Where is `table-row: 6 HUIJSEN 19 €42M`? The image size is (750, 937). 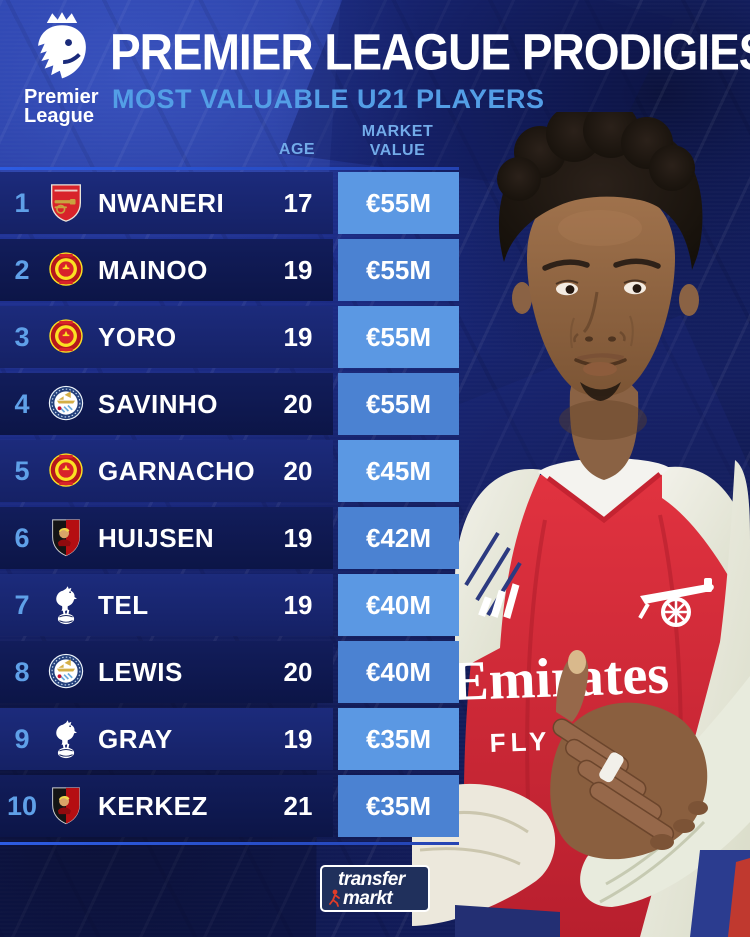
table-row: 6 HUIJSEN 19 €42M is located at coordinates (229, 538).